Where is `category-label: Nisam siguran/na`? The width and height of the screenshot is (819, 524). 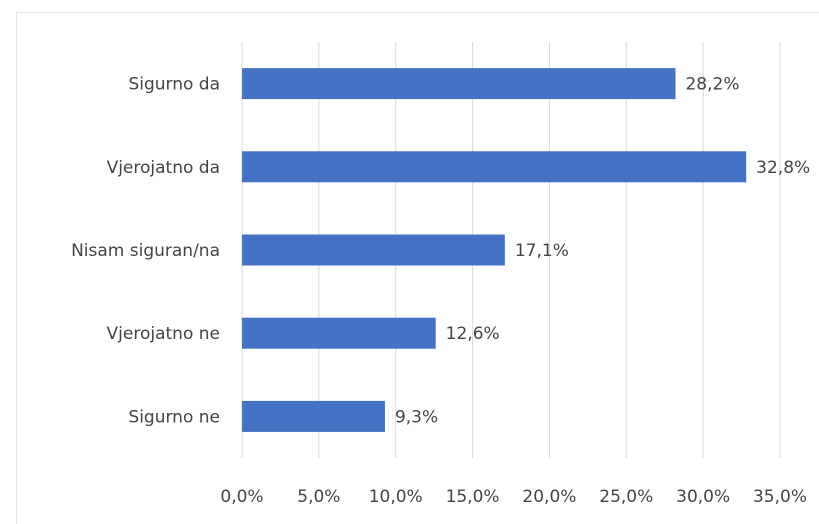
category-label: Nisam siguran/na is located at coordinates (145, 251).